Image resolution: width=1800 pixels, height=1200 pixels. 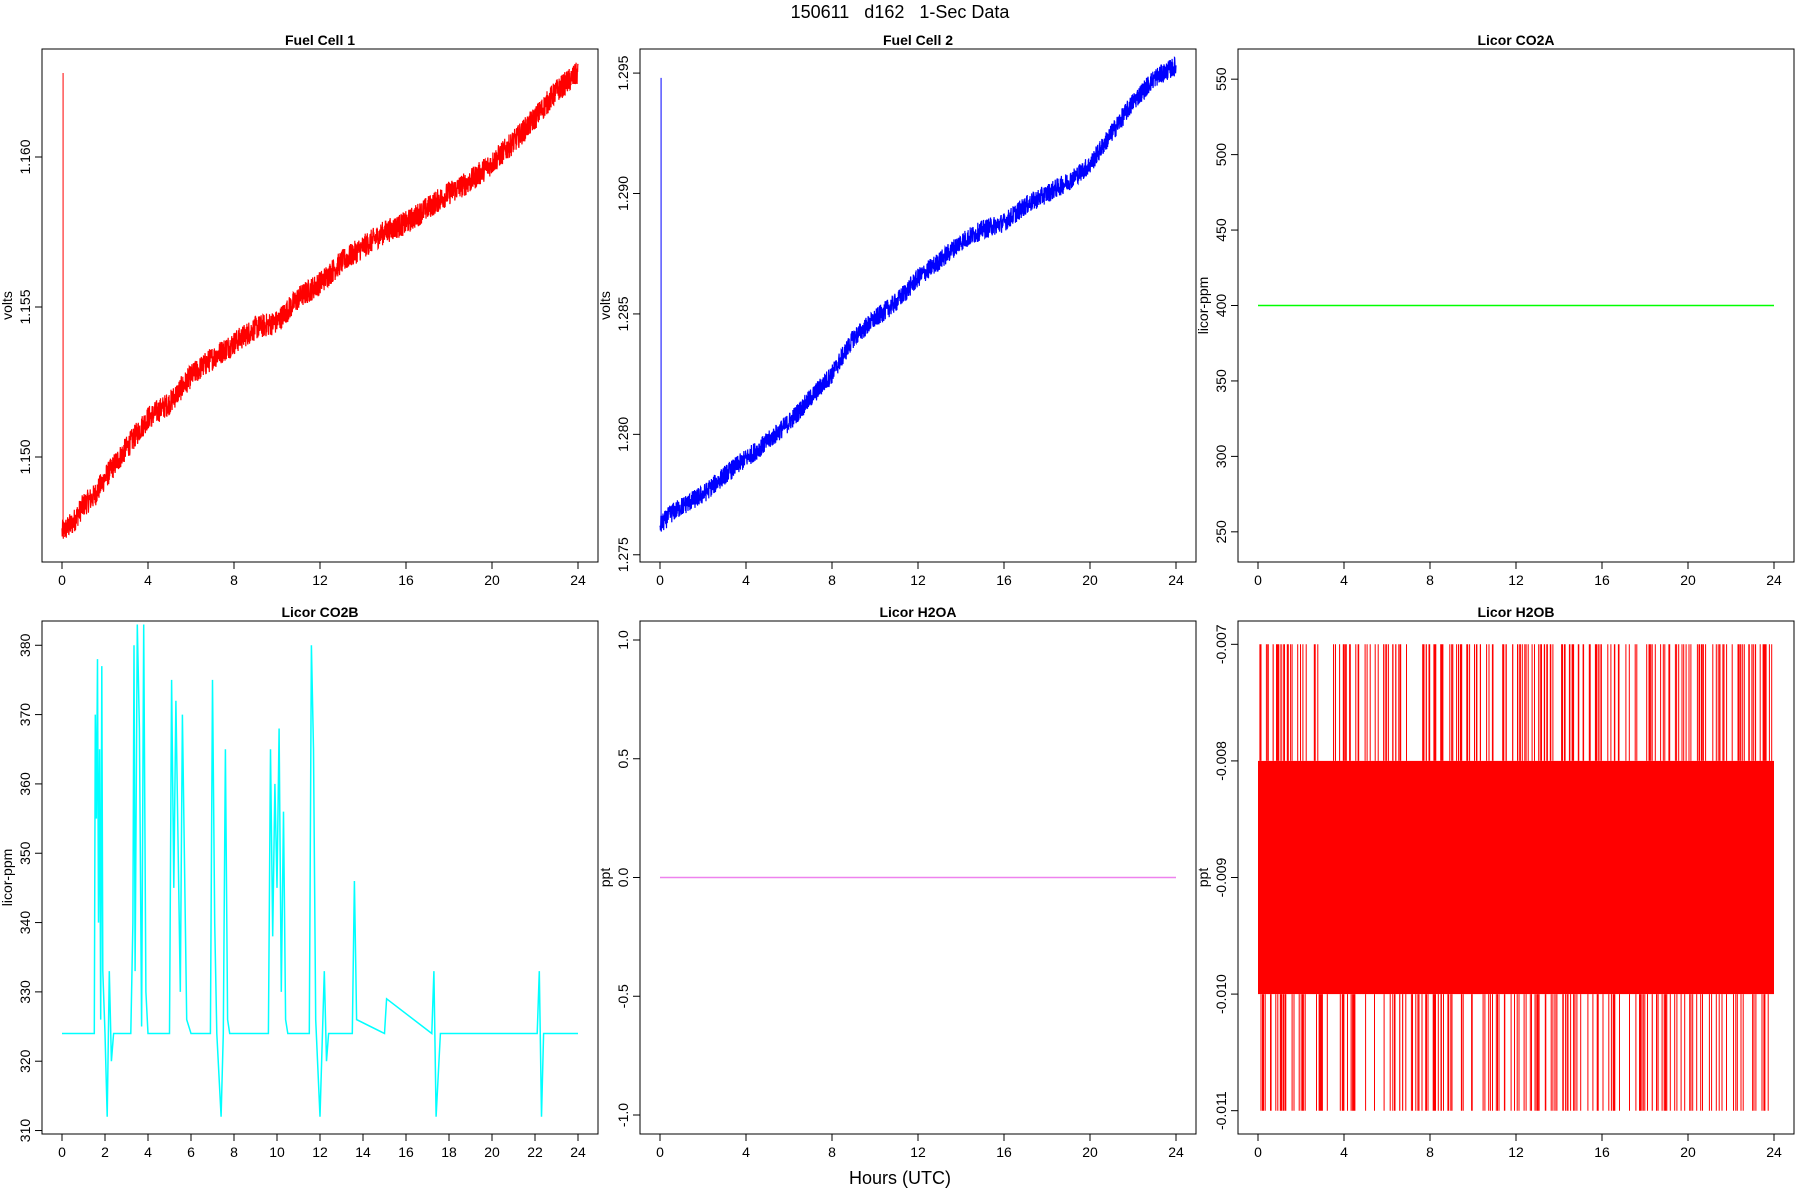 I want to click on x-tick-label: 10, so click(x=277, y=1152).